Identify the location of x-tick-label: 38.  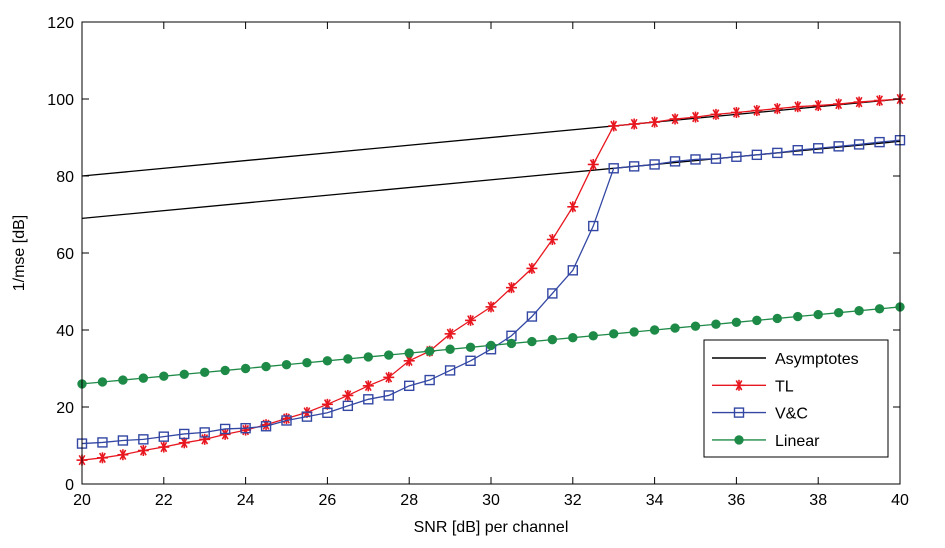
(818, 500).